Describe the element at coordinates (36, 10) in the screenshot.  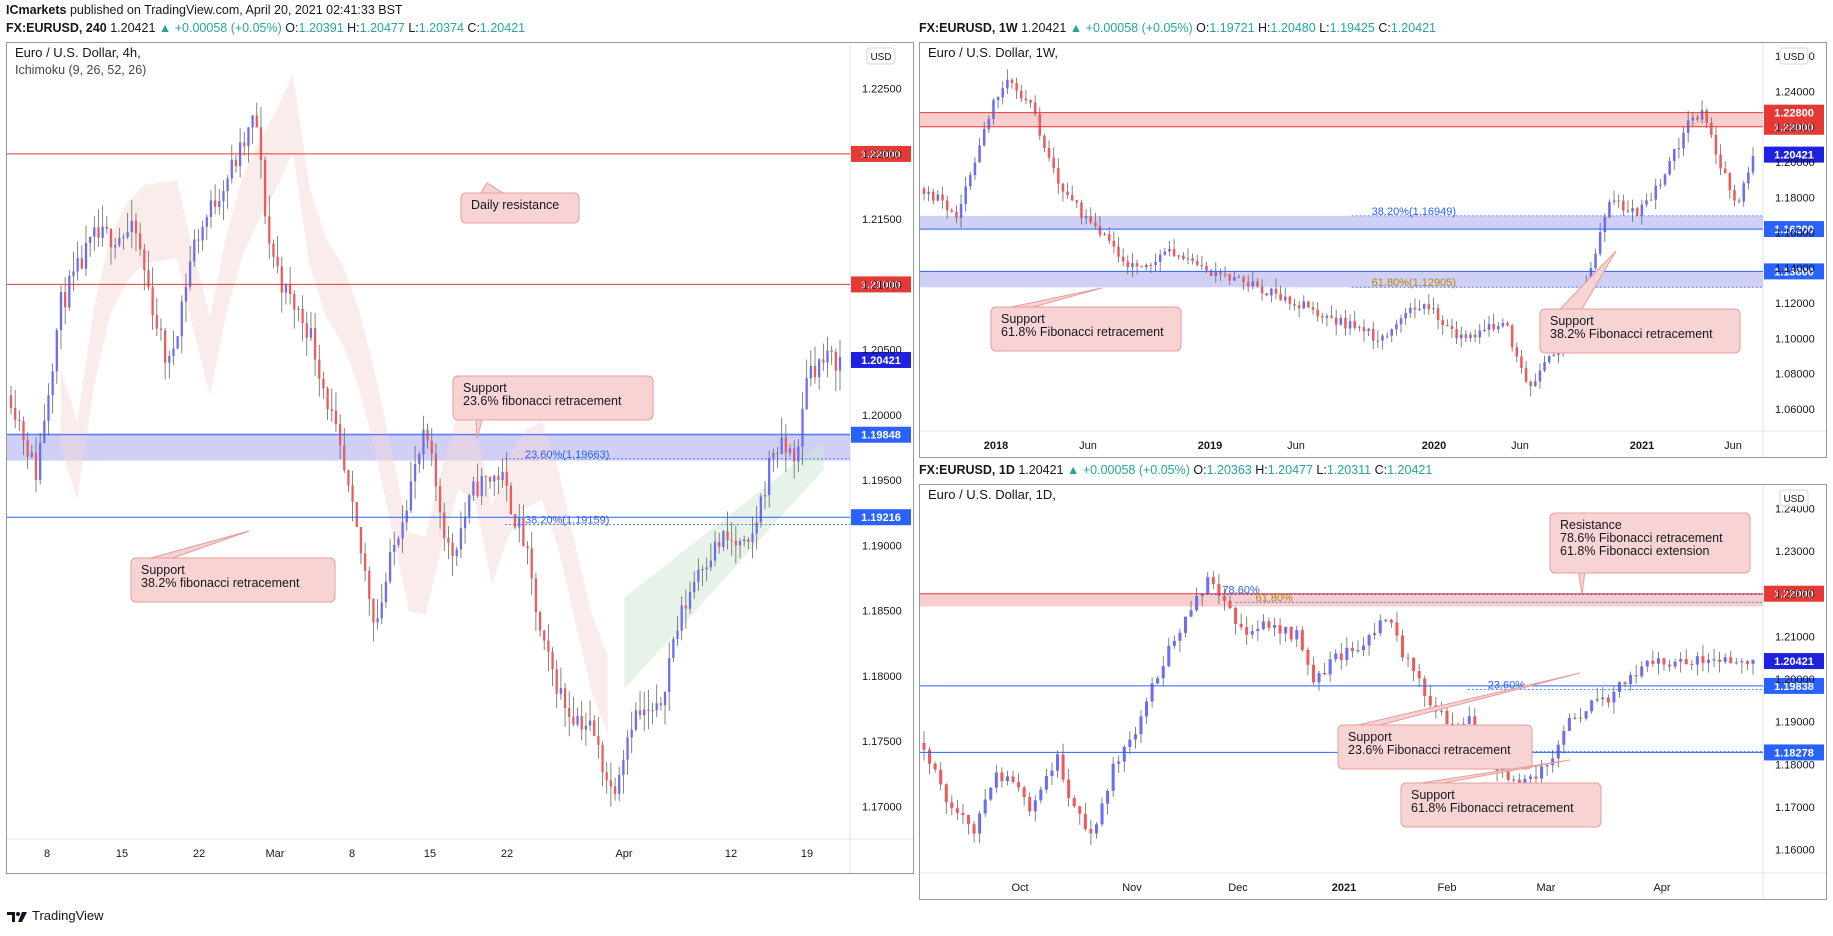
I see `publisher-name: ICmarkets` at that location.